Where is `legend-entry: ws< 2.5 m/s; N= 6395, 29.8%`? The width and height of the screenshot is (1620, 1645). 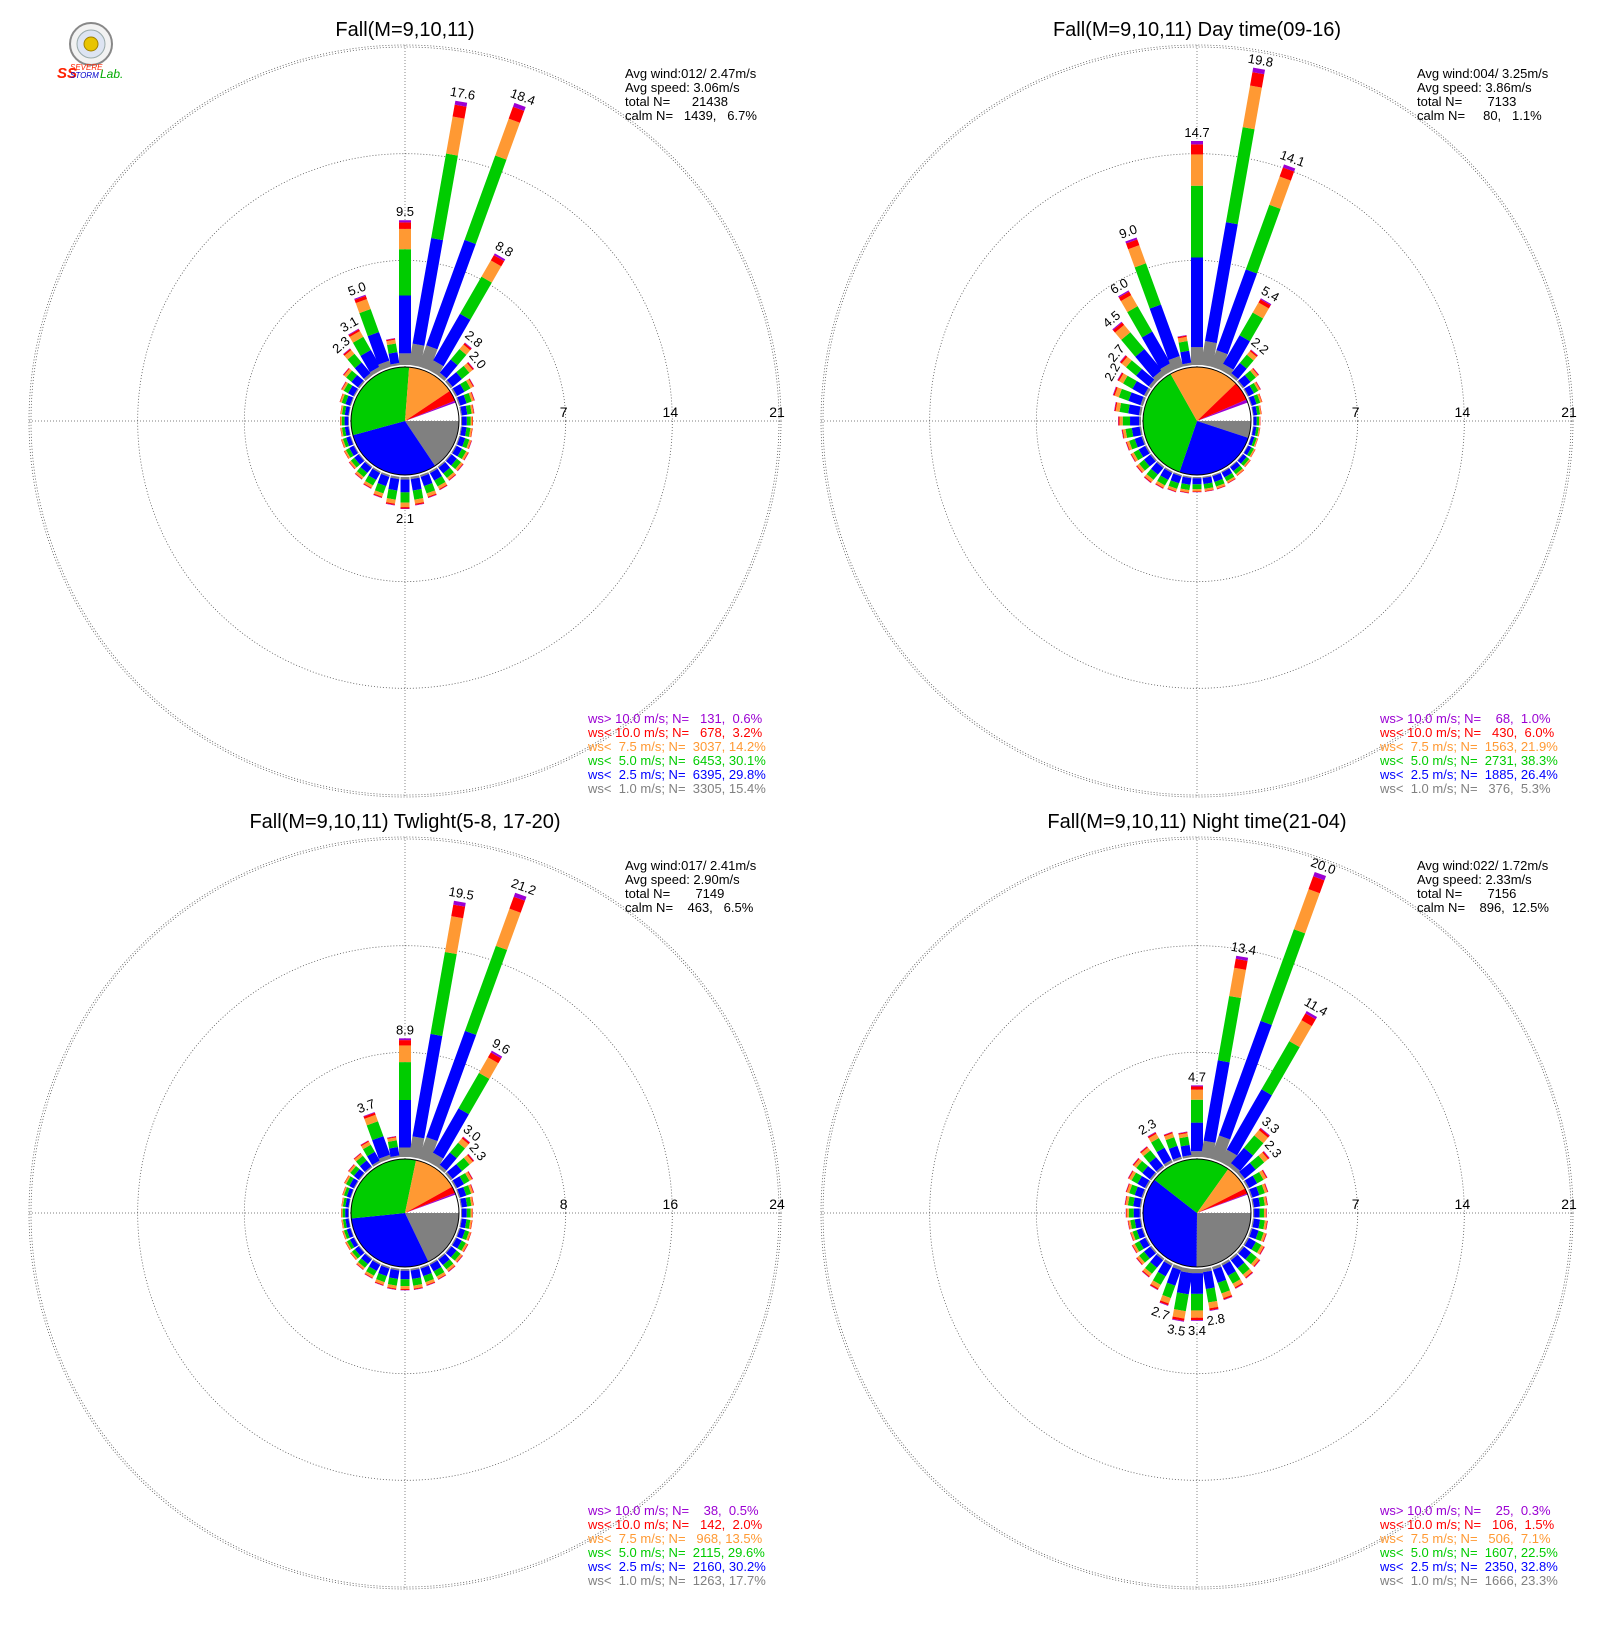
legend-entry: ws< 2.5 m/s; N= 6395, 29.8% is located at coordinates (676, 774).